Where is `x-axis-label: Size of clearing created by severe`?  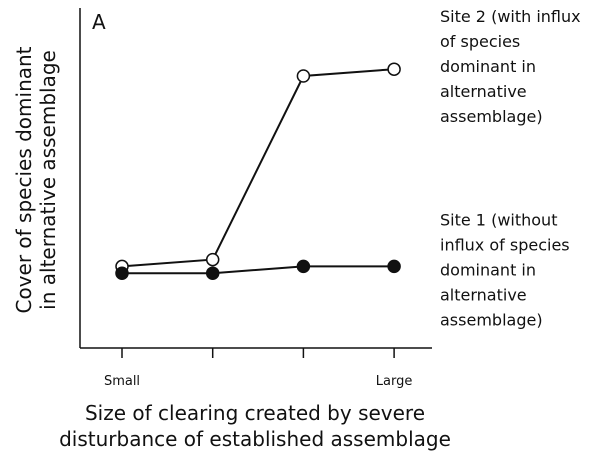 x-axis-label: Size of clearing created by severe is located at coordinates (255, 413).